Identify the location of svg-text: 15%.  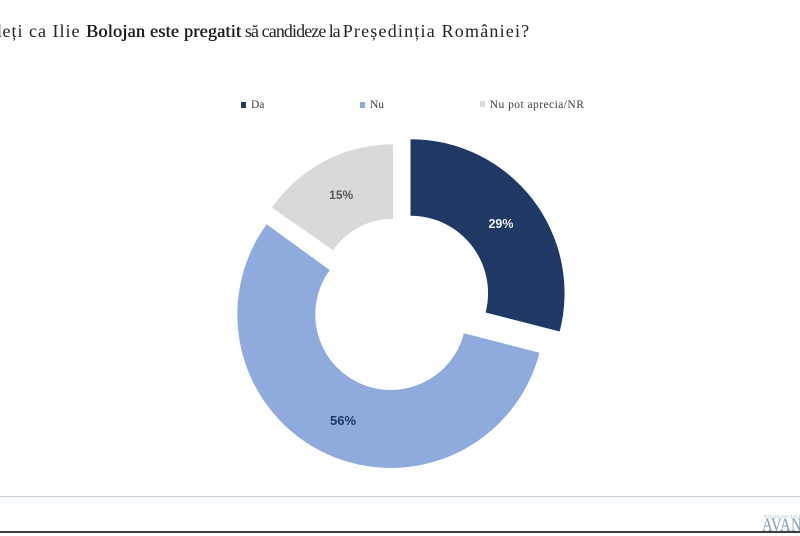
(341, 195).